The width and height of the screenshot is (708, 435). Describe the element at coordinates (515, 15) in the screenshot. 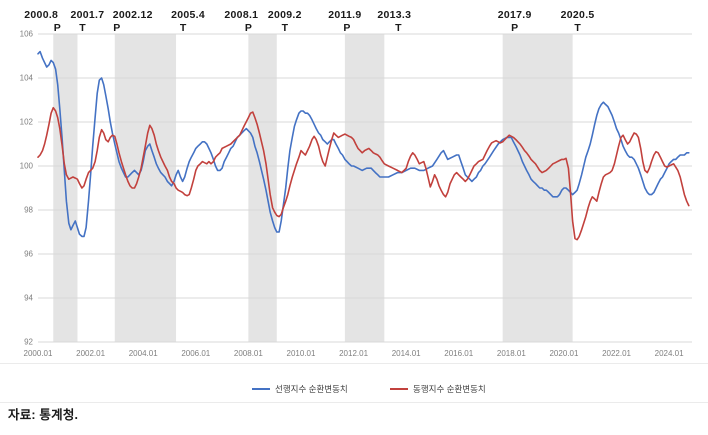

I see `cycle-peak-date-label: 2017.9` at that location.